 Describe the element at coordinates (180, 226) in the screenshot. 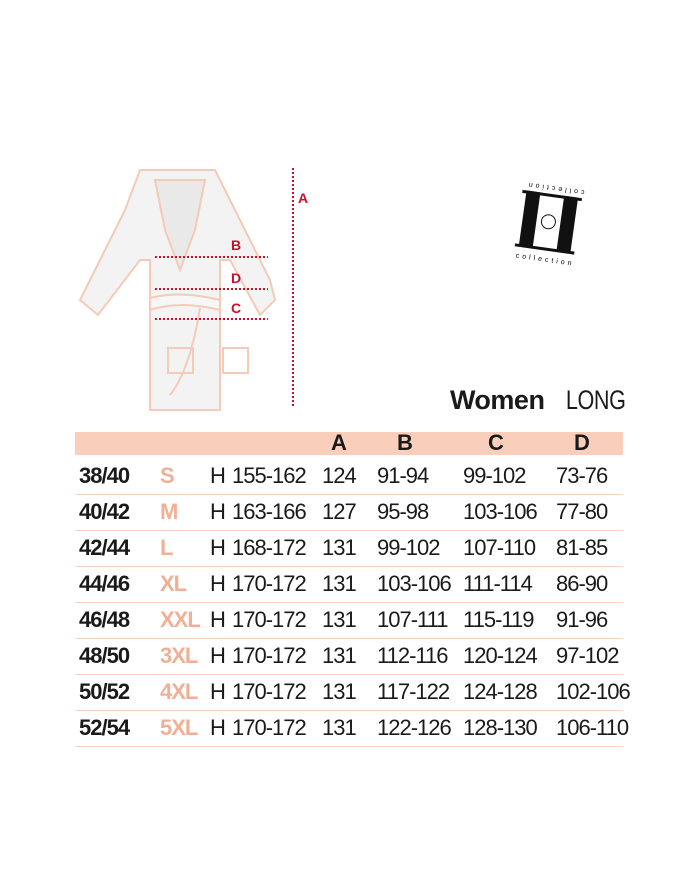

I see `robe-collar` at that location.